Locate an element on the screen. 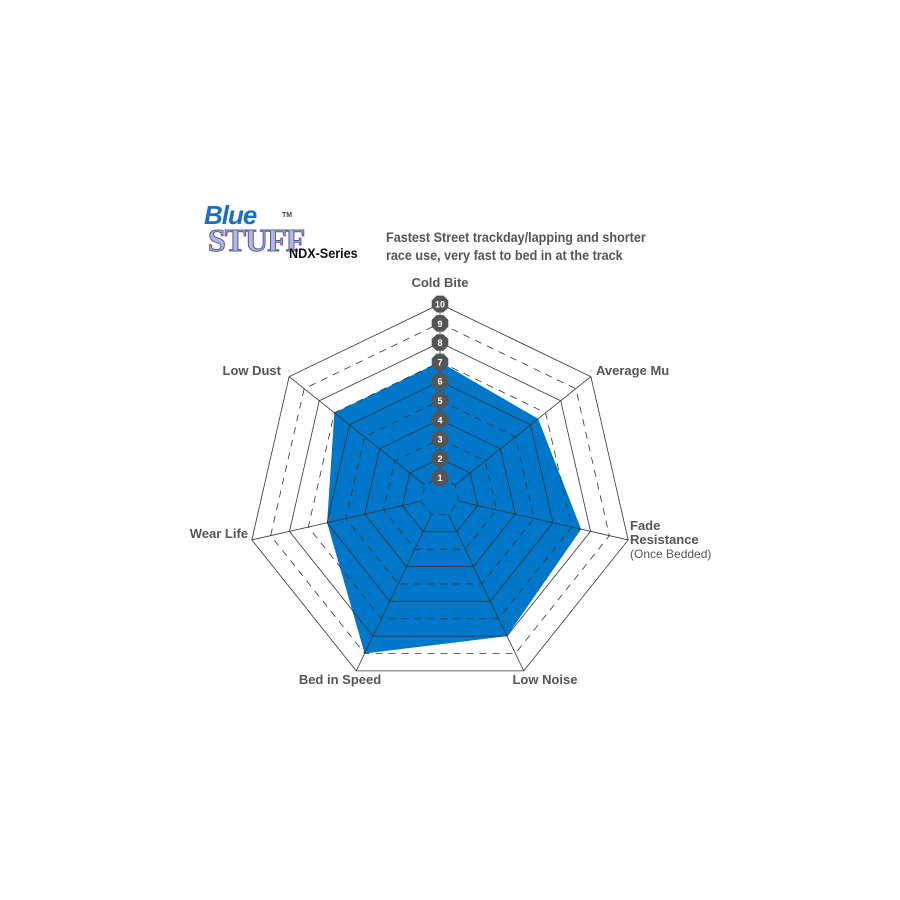 Image resolution: width=900 pixels, height=900 pixels. tick-label: 10 is located at coordinates (440, 305).